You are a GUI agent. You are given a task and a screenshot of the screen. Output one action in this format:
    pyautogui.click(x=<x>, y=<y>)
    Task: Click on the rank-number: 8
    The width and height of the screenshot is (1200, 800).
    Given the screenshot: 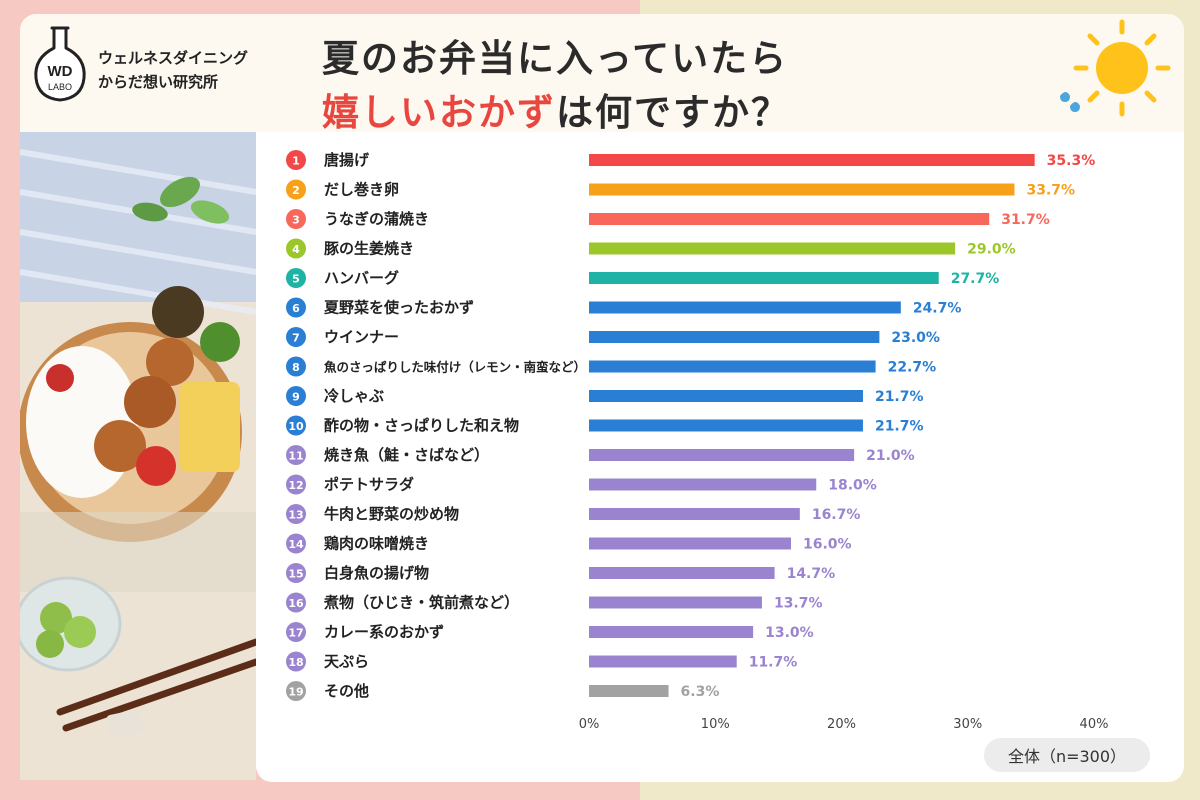 What is the action you would take?
    pyautogui.click(x=296, y=367)
    